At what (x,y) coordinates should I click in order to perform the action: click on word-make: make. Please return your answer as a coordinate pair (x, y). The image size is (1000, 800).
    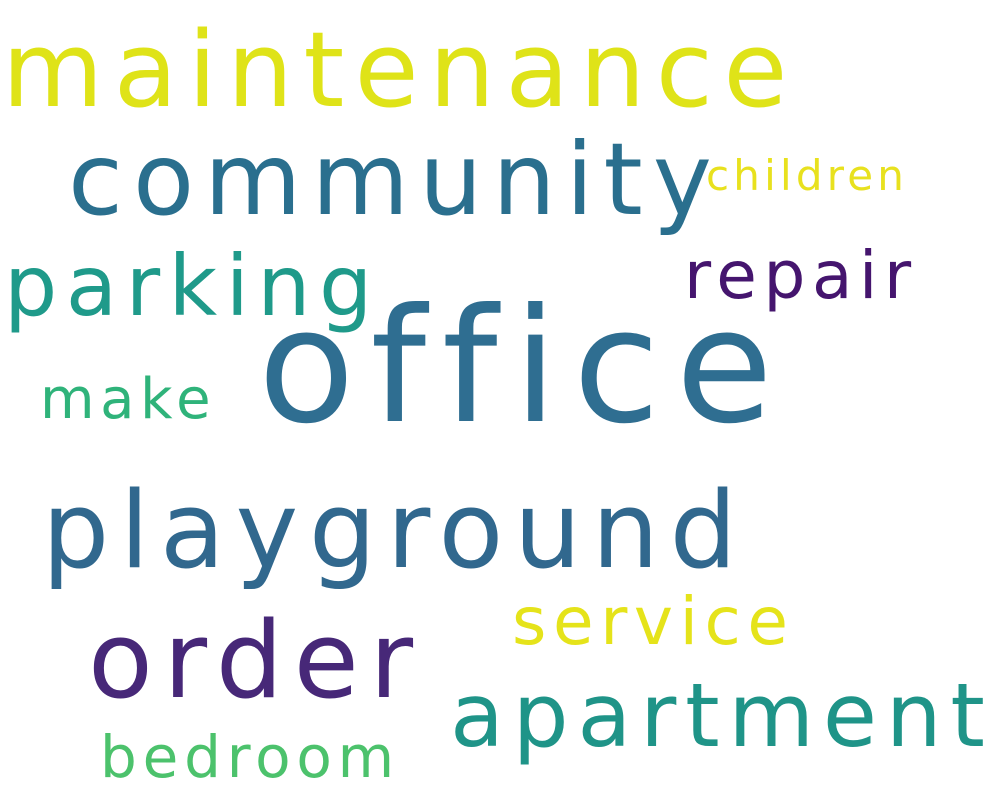
    Looking at the image, I should click on (128, 399).